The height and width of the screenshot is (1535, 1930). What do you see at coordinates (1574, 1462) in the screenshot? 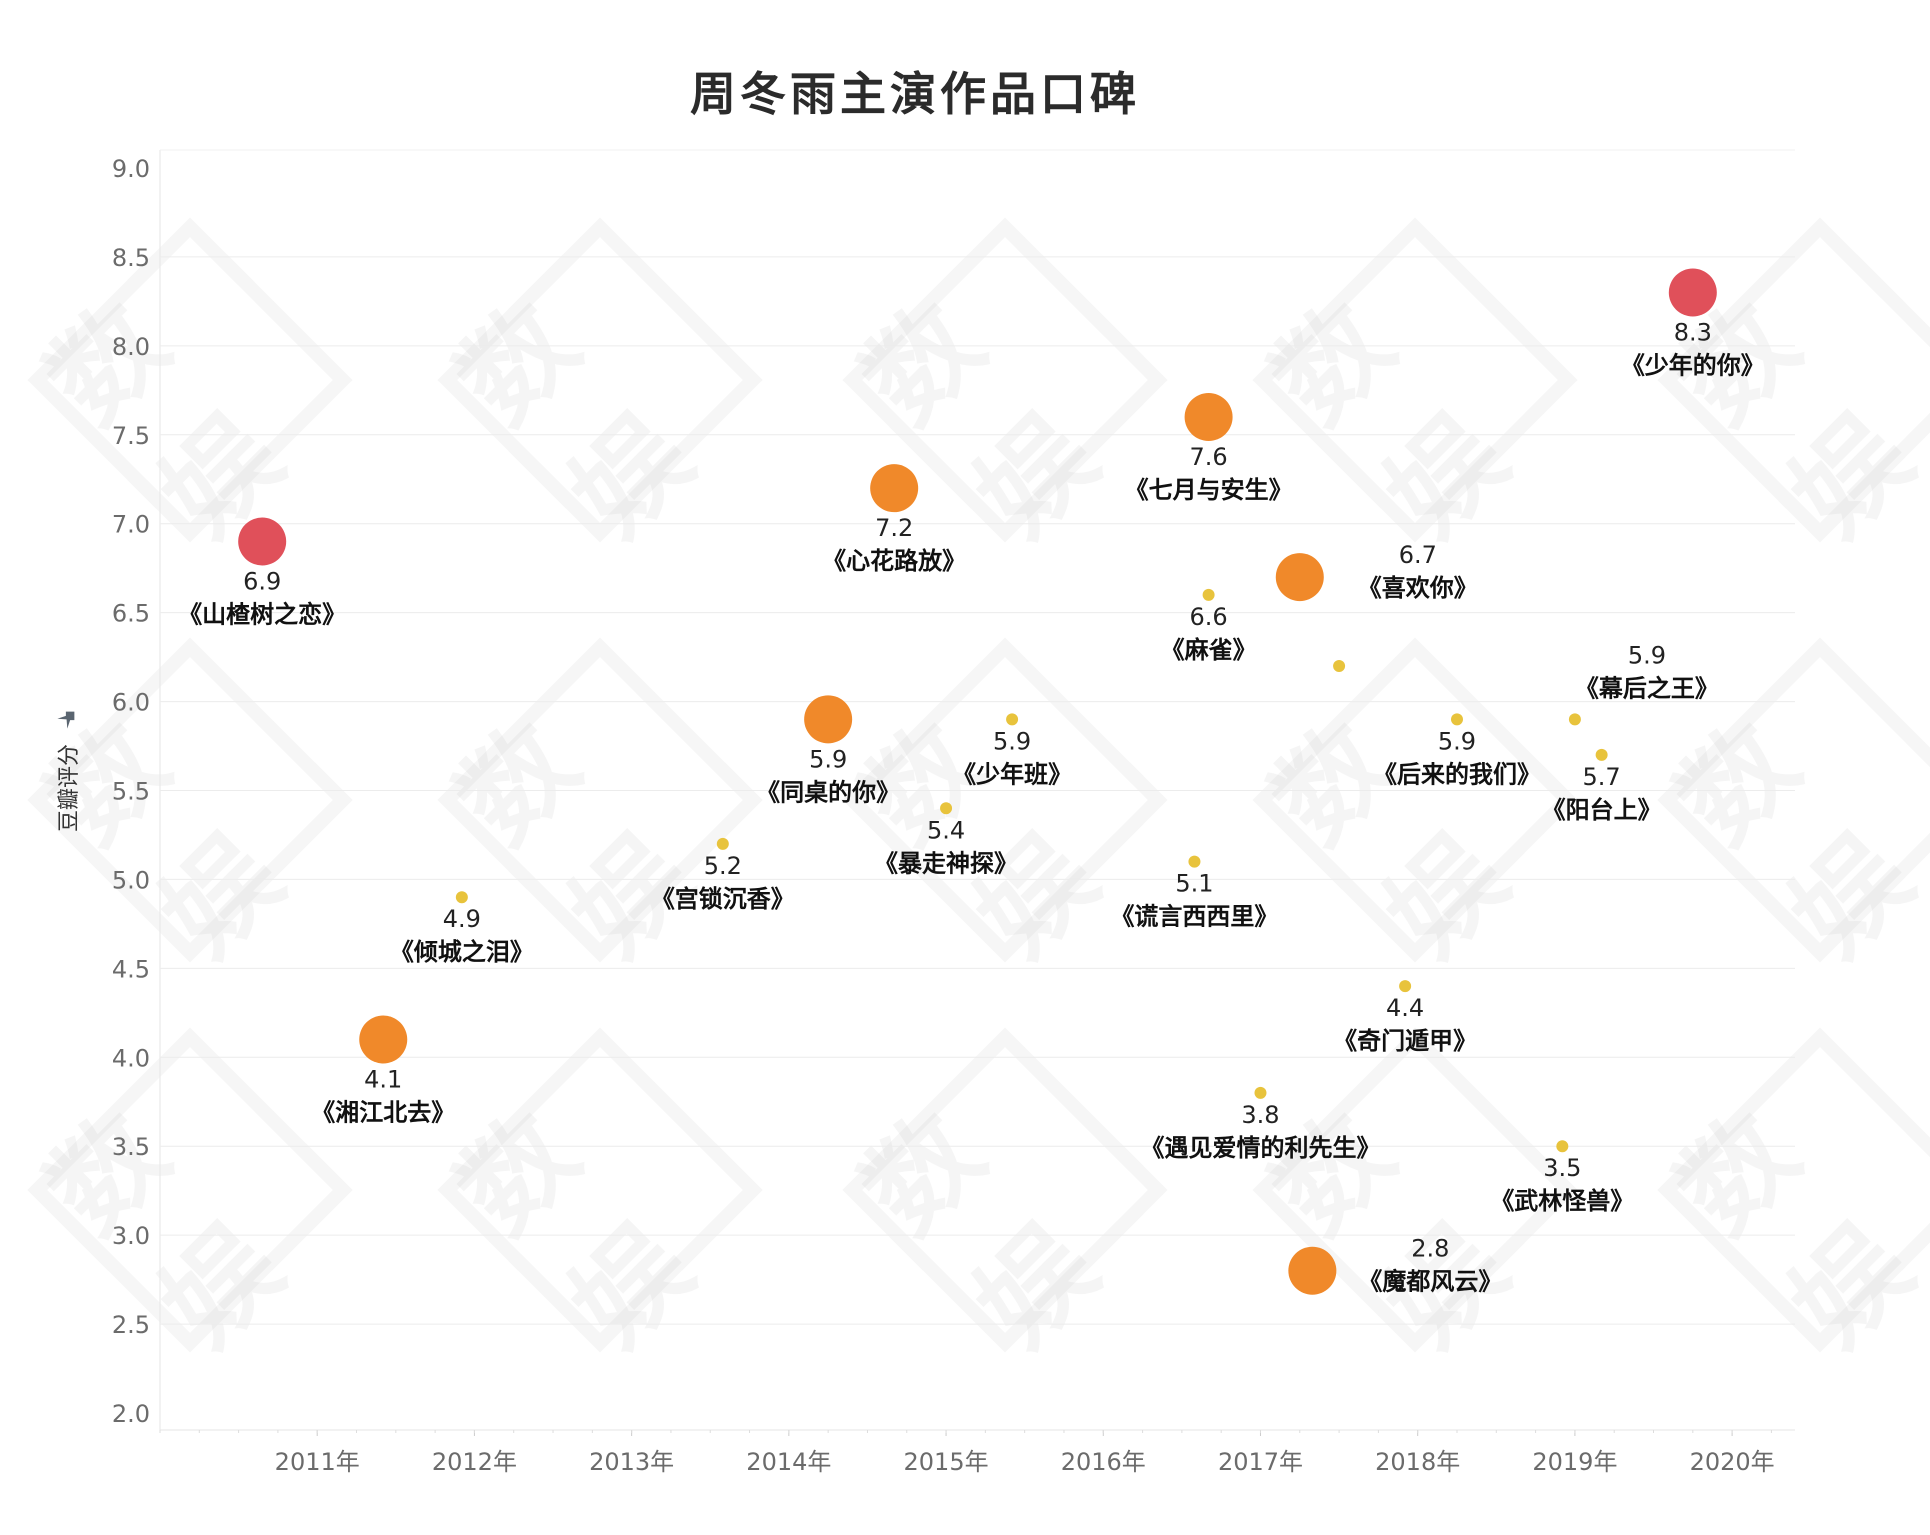
I see `x-tick-label: 2019年` at bounding box center [1574, 1462].